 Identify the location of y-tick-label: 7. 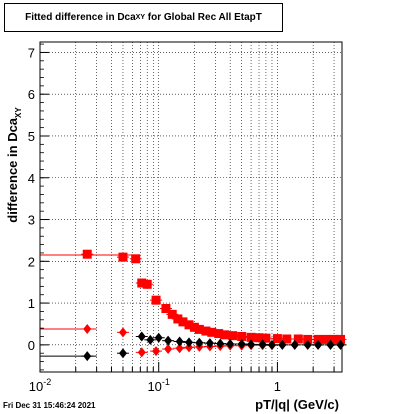
(31, 52).